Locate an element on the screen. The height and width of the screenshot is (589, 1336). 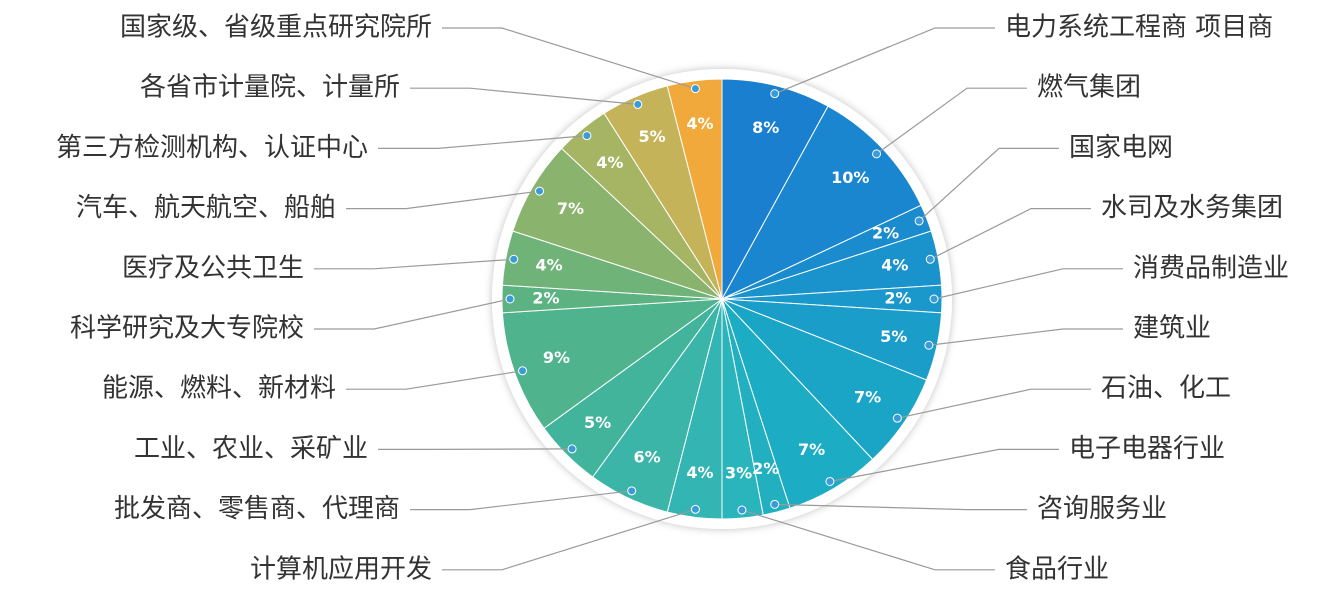
category-label: 医疗及公共卫生 is located at coordinates (213, 268).